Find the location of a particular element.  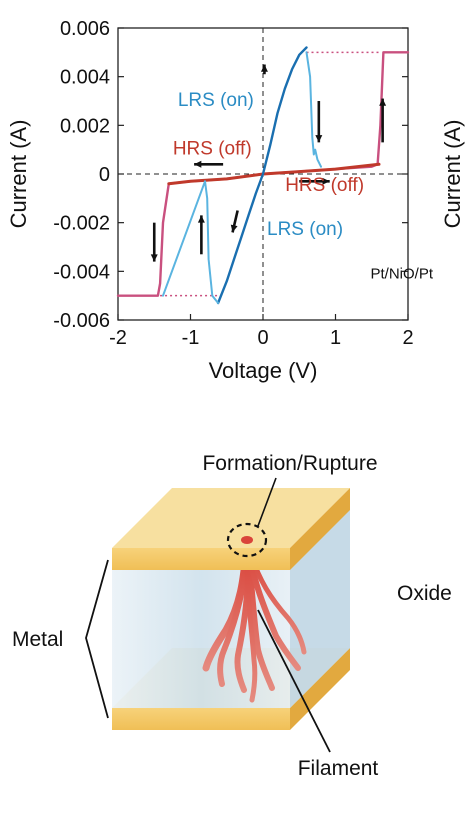

x-tick-label: -1 is located at coordinates (191, 338).